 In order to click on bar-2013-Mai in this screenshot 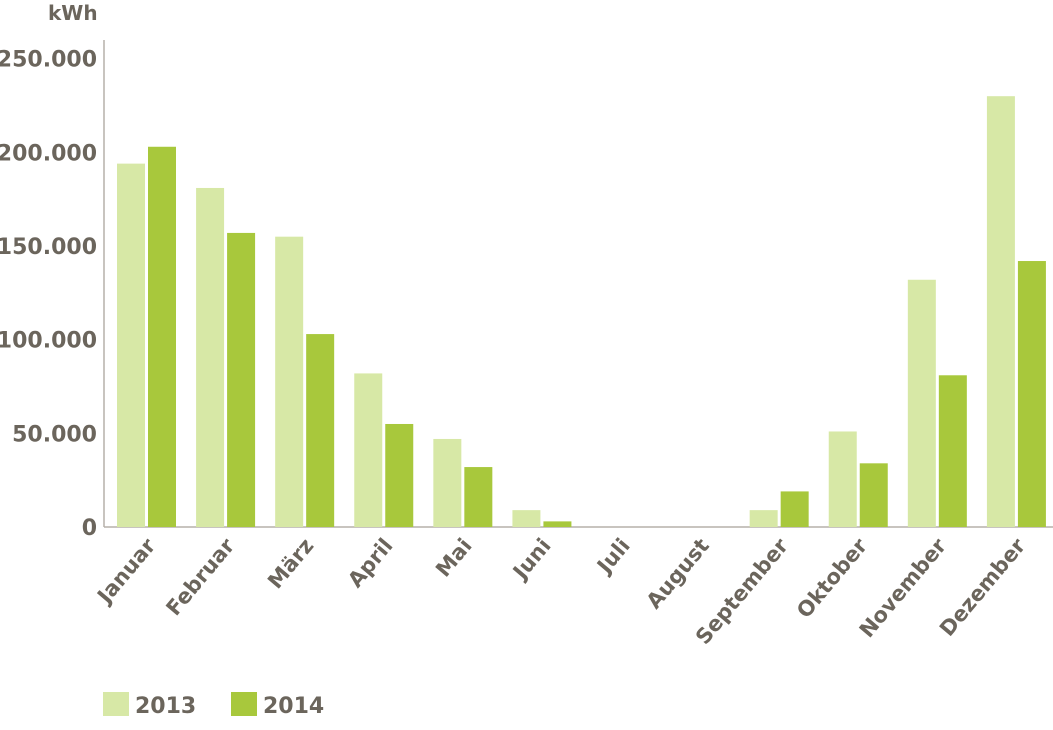, I will do `click(447, 482)`.